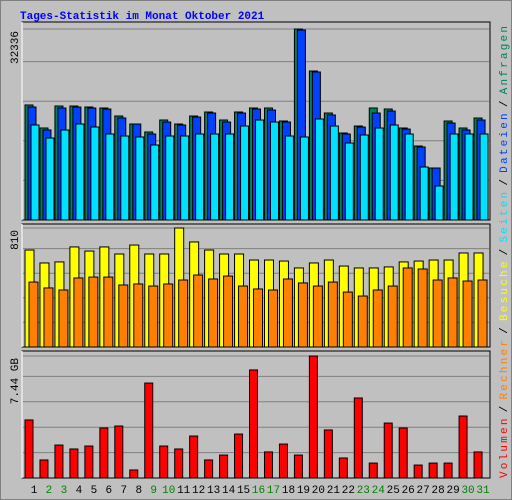 This screenshot has height=500, width=512. What do you see at coordinates (423, 491) in the screenshot?
I see `x-tick-label: 27` at bounding box center [423, 491].